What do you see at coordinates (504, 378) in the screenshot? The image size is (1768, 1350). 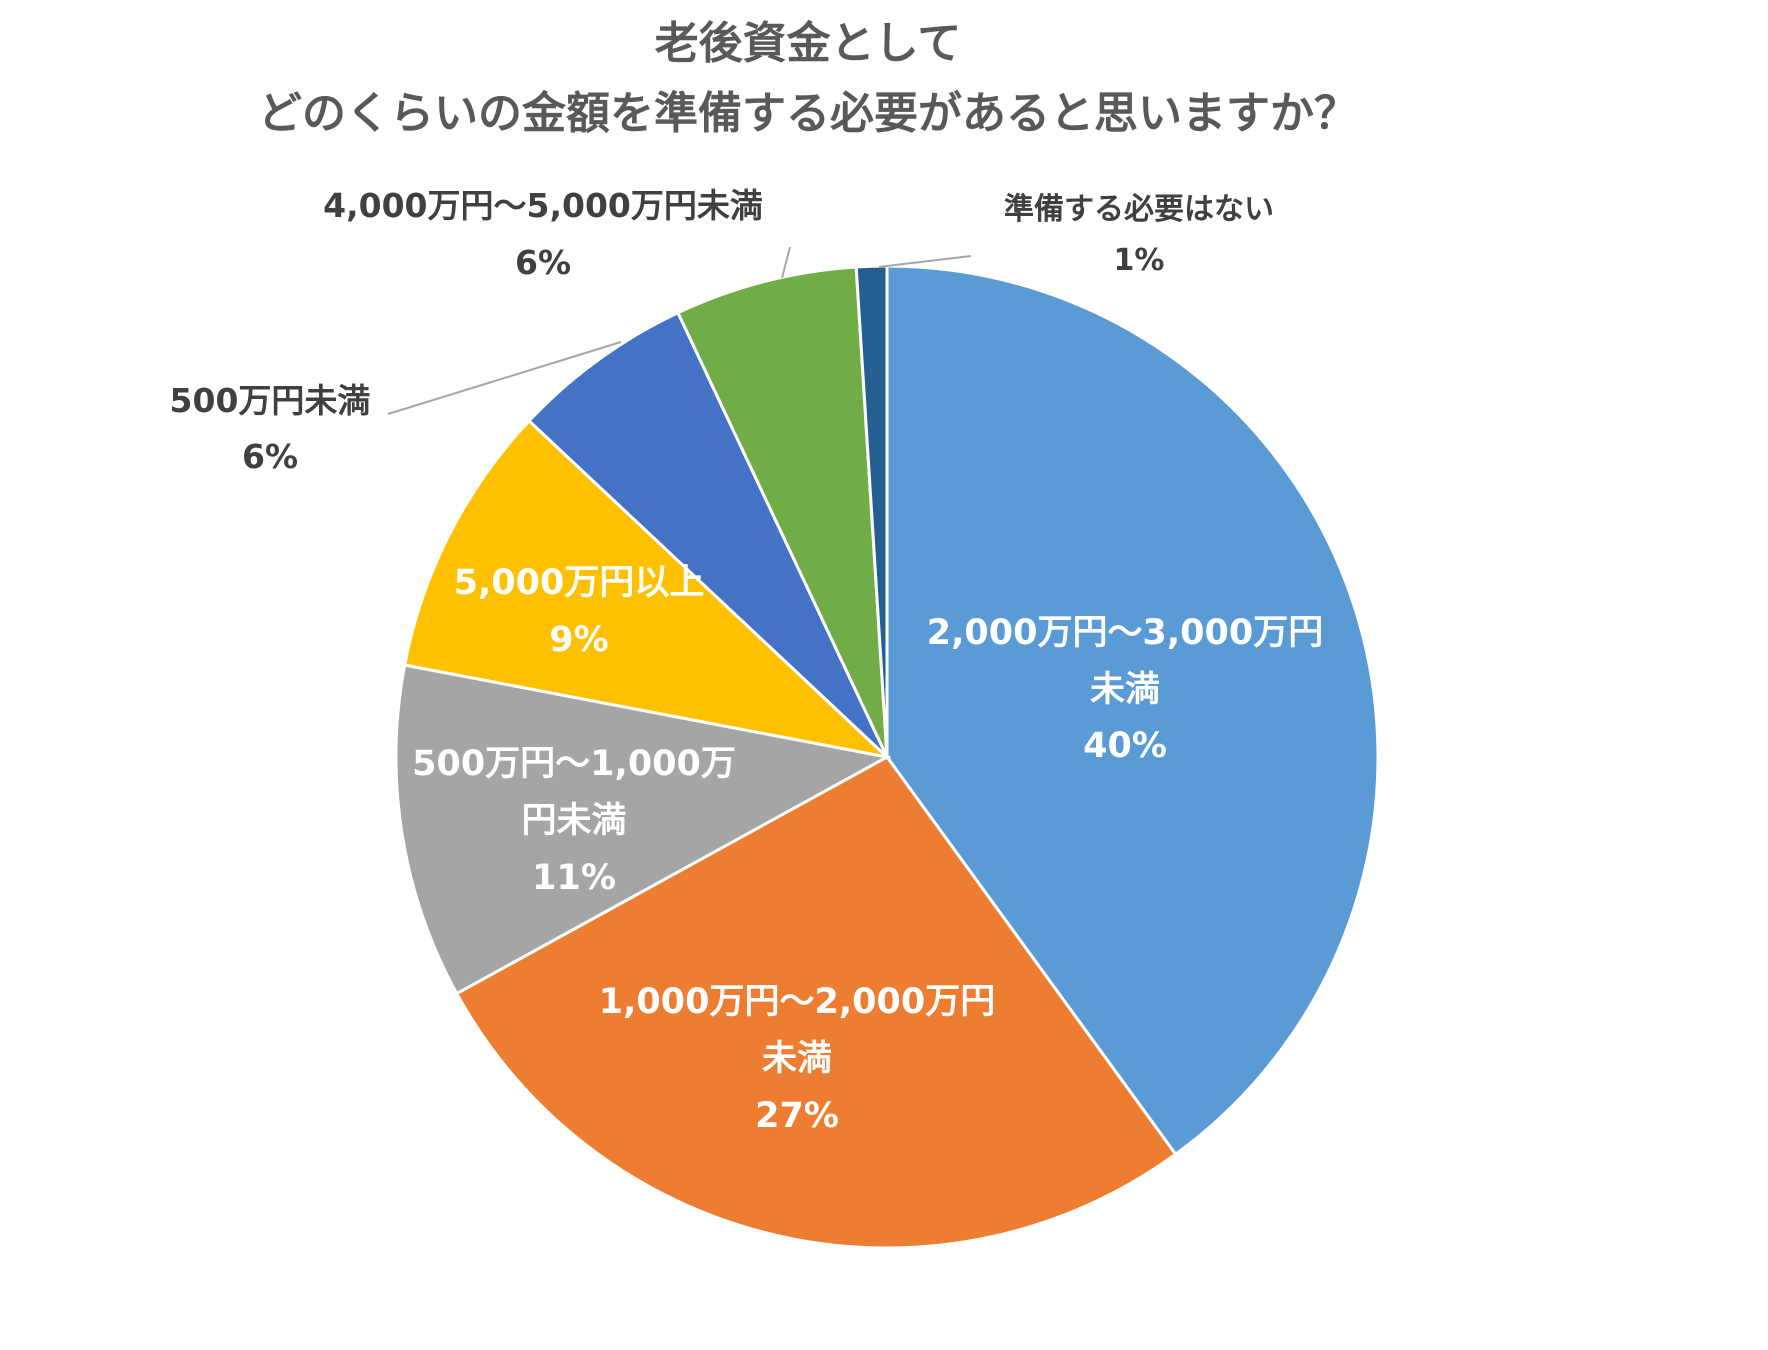 I see `leader-line-500-under` at bounding box center [504, 378].